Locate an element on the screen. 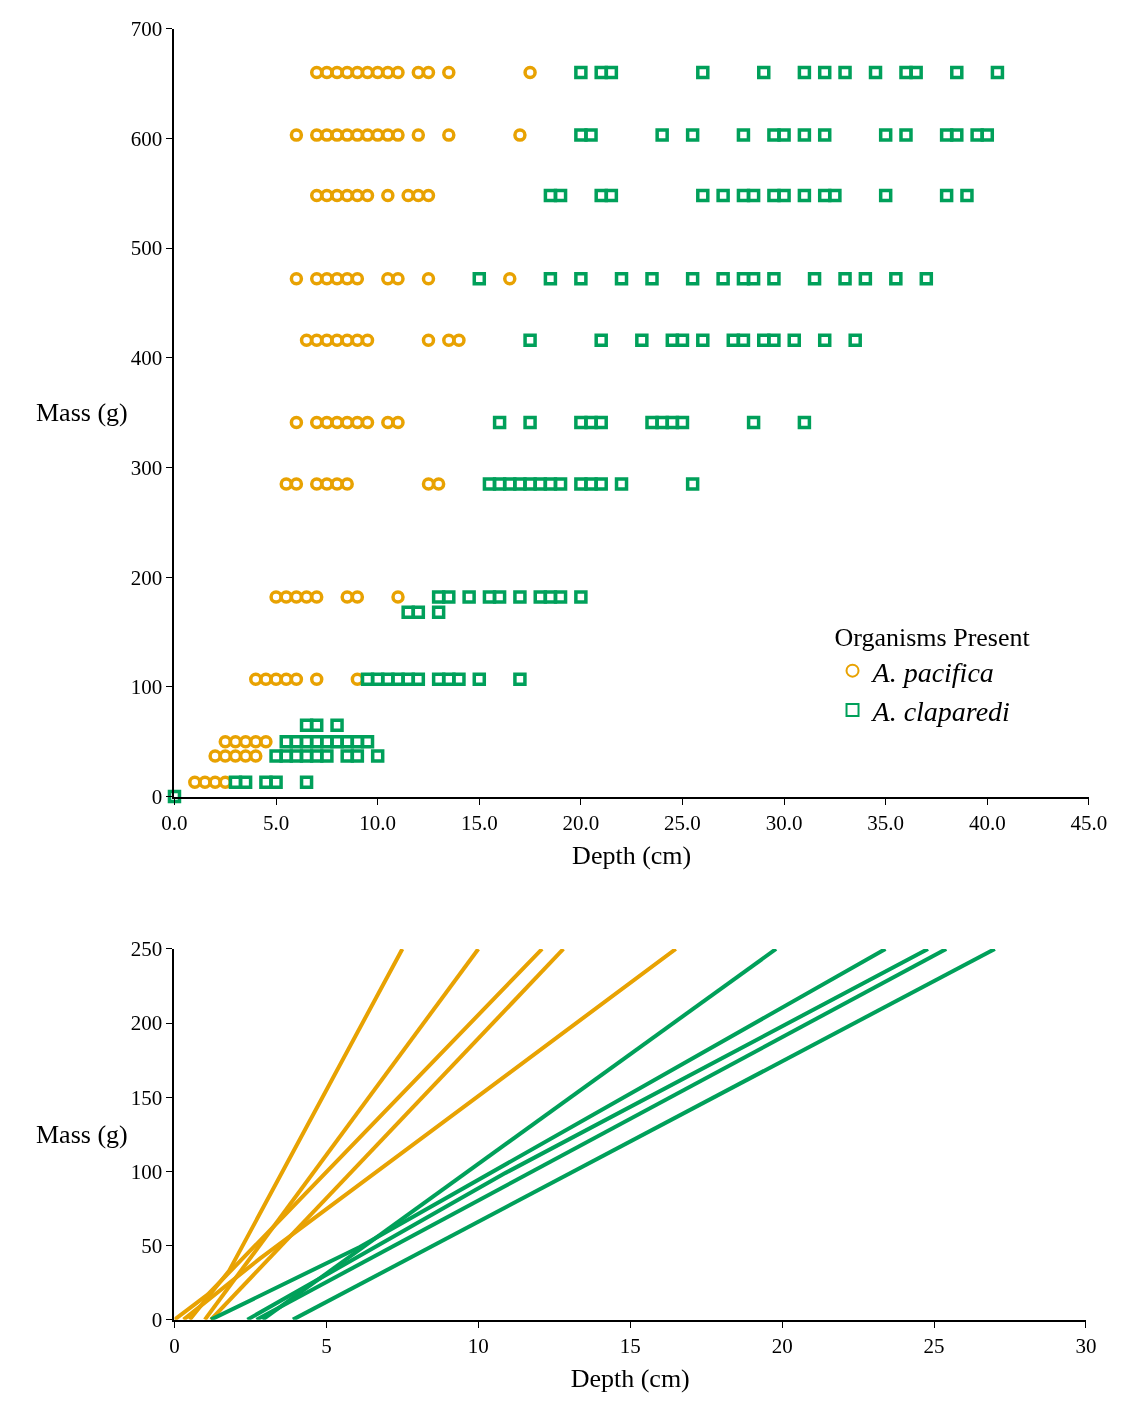  y-tick-label: 250 is located at coordinates (146, 949).